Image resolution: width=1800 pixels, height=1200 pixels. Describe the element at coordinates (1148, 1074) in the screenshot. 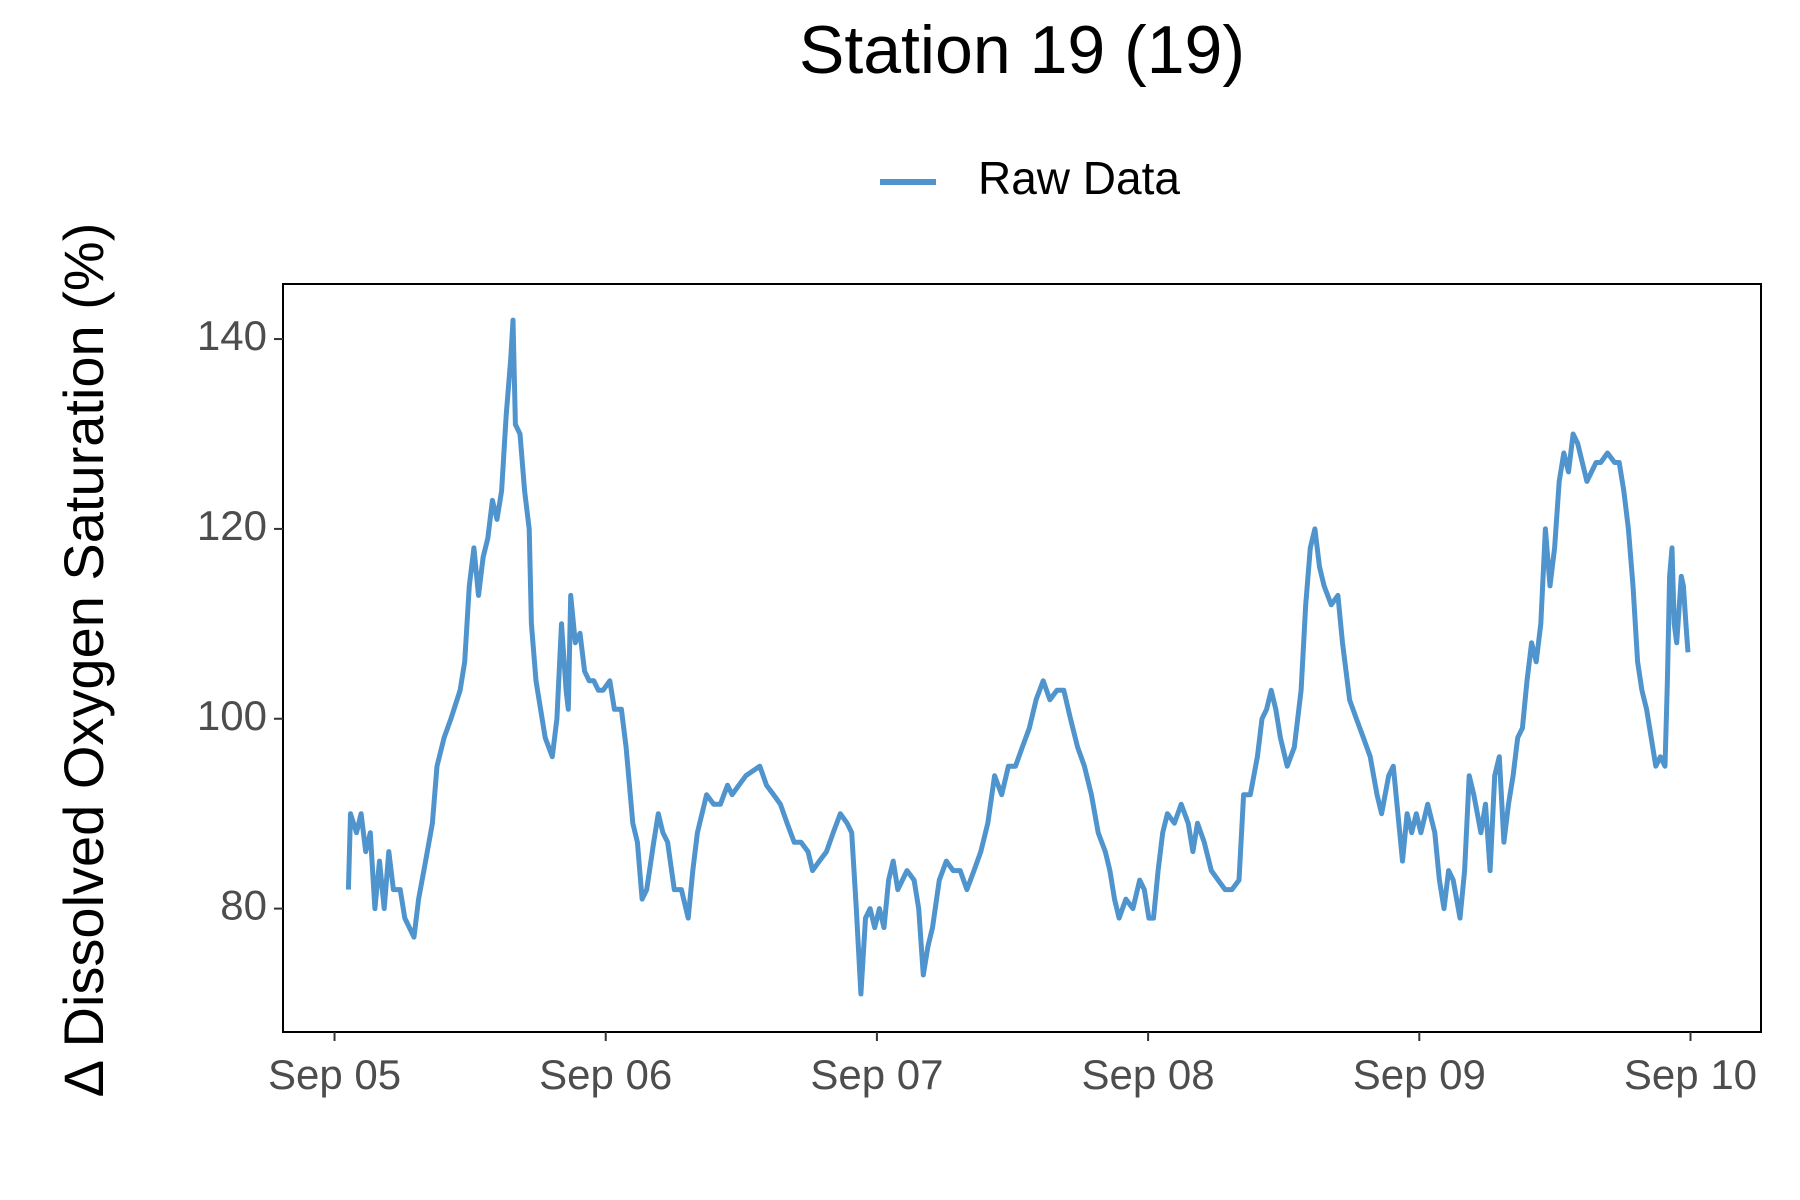

I see `x-tick-label: Sep 08` at that location.